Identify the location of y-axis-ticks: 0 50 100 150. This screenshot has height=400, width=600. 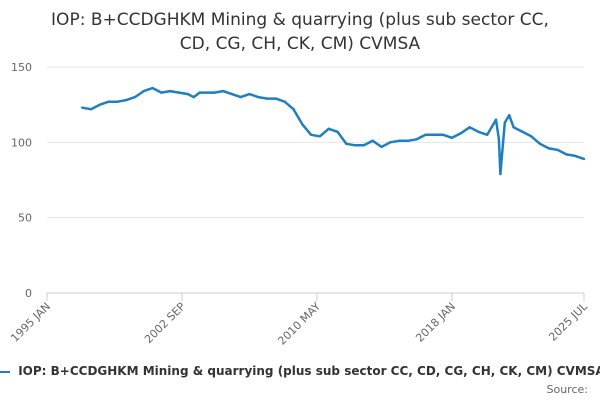
(21, 180).